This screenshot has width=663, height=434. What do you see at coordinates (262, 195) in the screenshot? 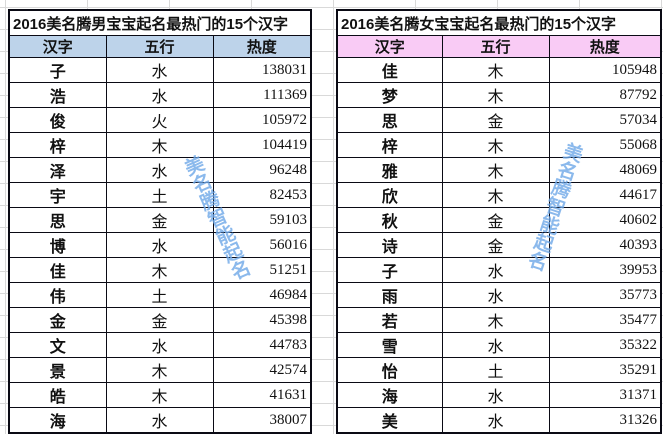
I see `boys-cell-redu: 82453` at bounding box center [262, 195].